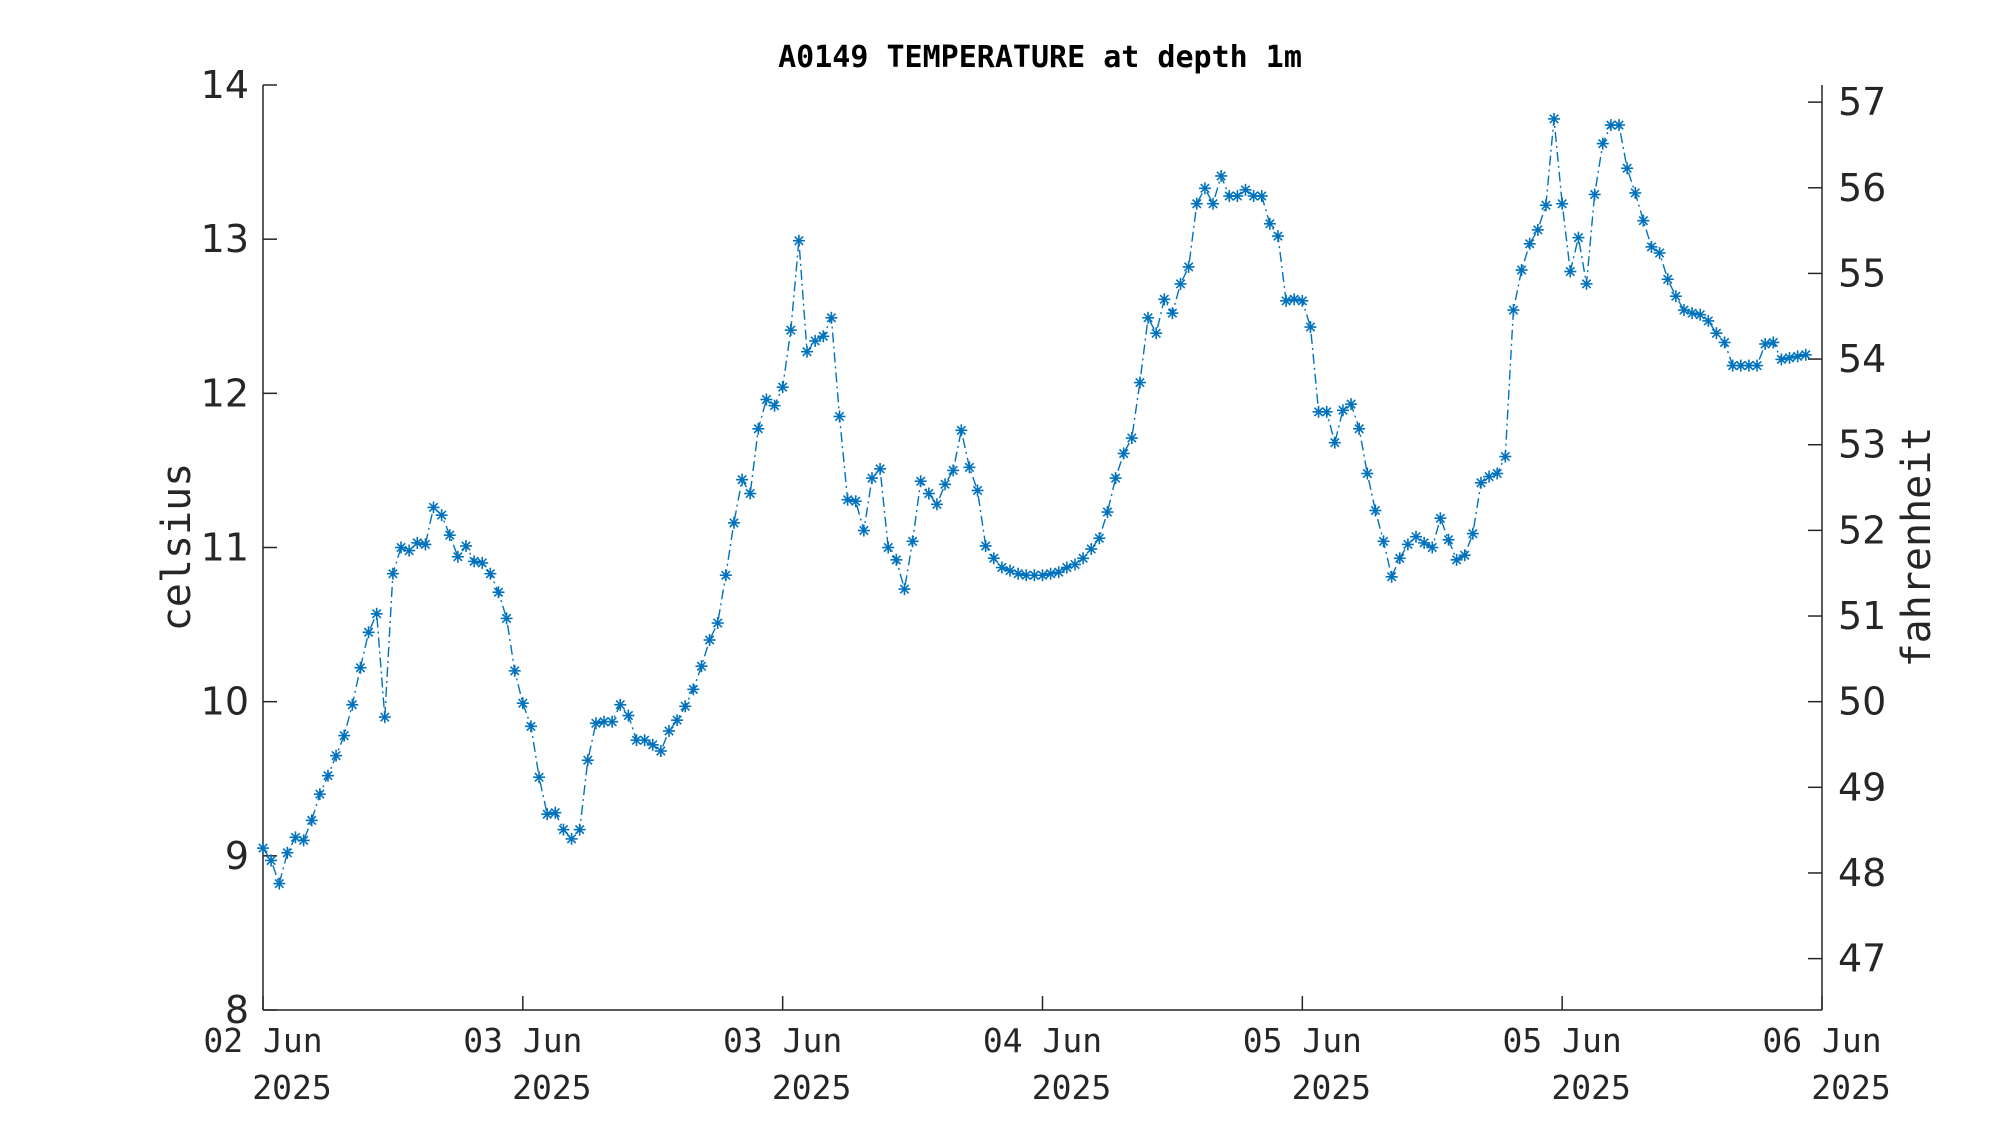 This screenshot has width=2000, height=1125. I want to click on x-tick-label-date: 03 Jun, so click(522, 1040).